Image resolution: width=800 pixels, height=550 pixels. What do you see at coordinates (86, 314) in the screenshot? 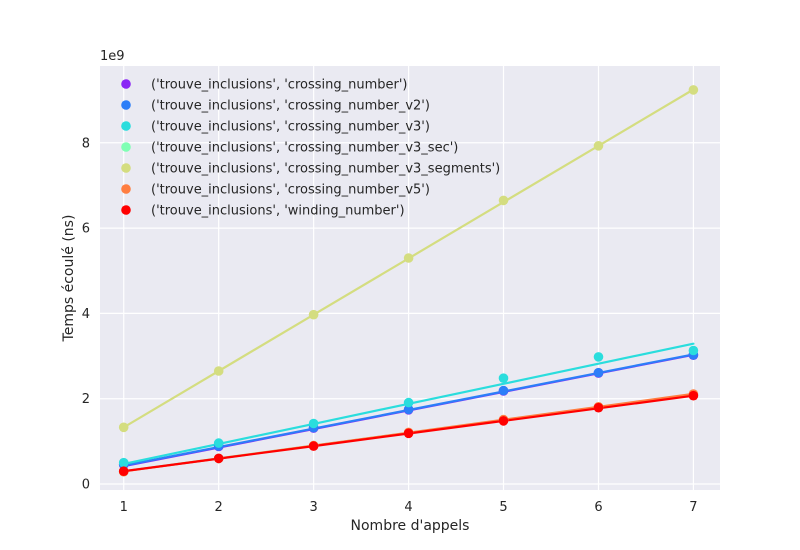
I see `y-tick-label: 4` at bounding box center [86, 314].